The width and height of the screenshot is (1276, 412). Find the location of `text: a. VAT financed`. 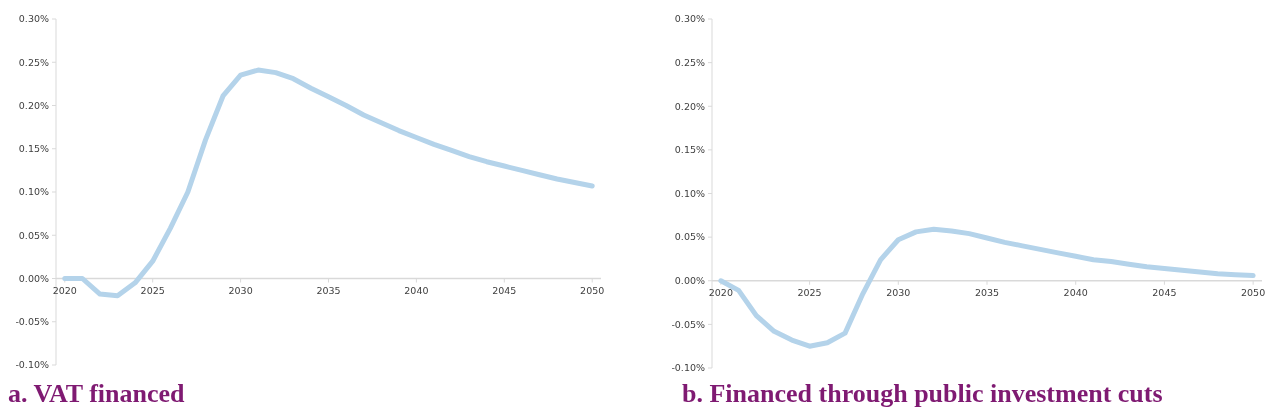

text: a. VAT financed is located at coordinates (97, 393).